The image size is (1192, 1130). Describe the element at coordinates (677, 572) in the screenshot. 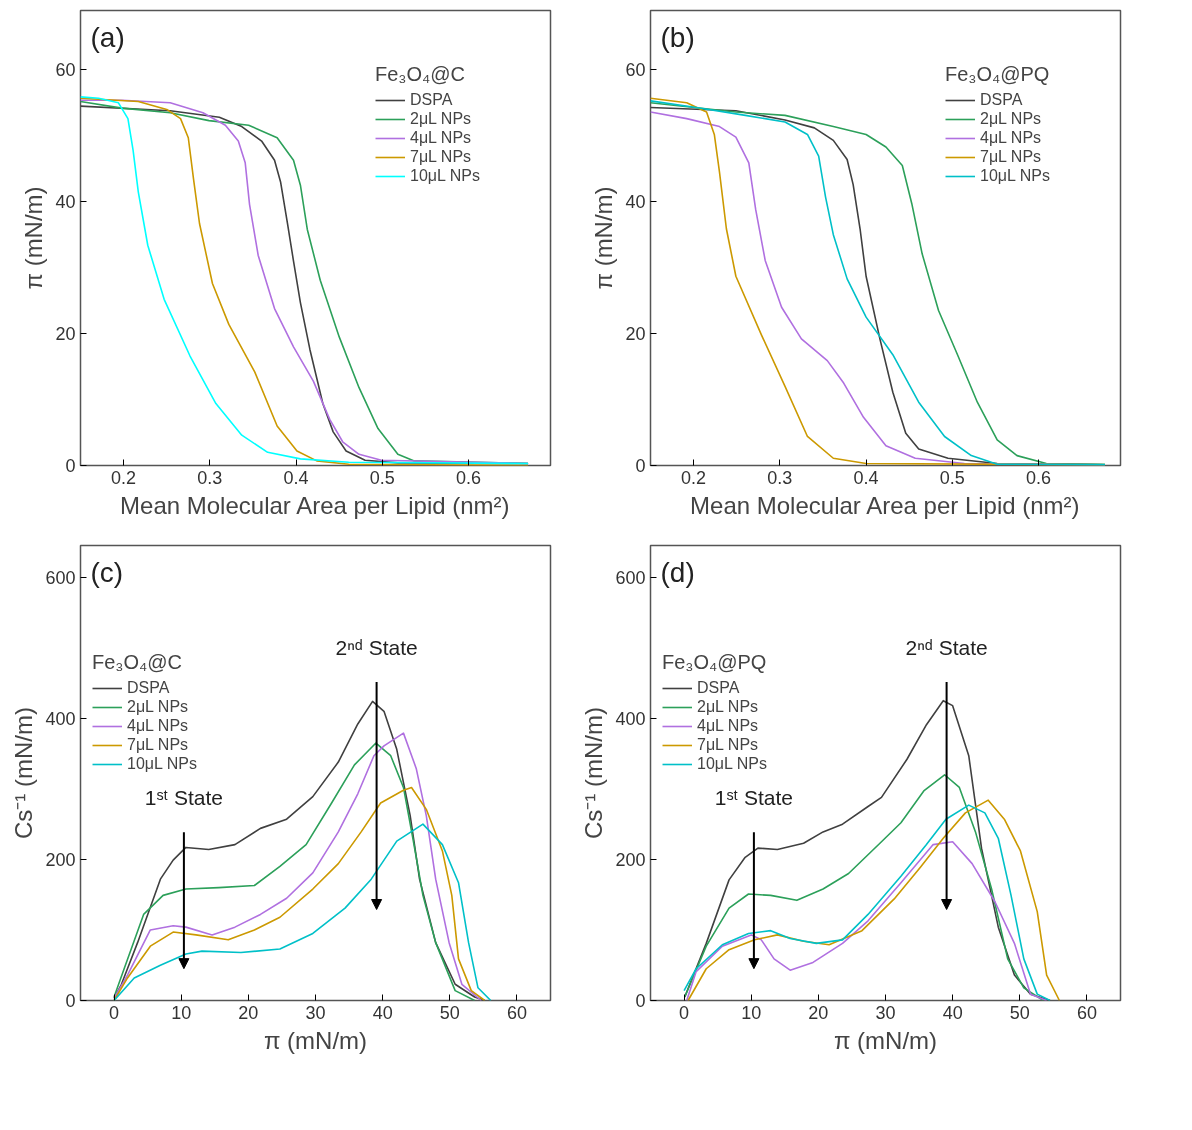

I see `chart-title: (d)` at that location.